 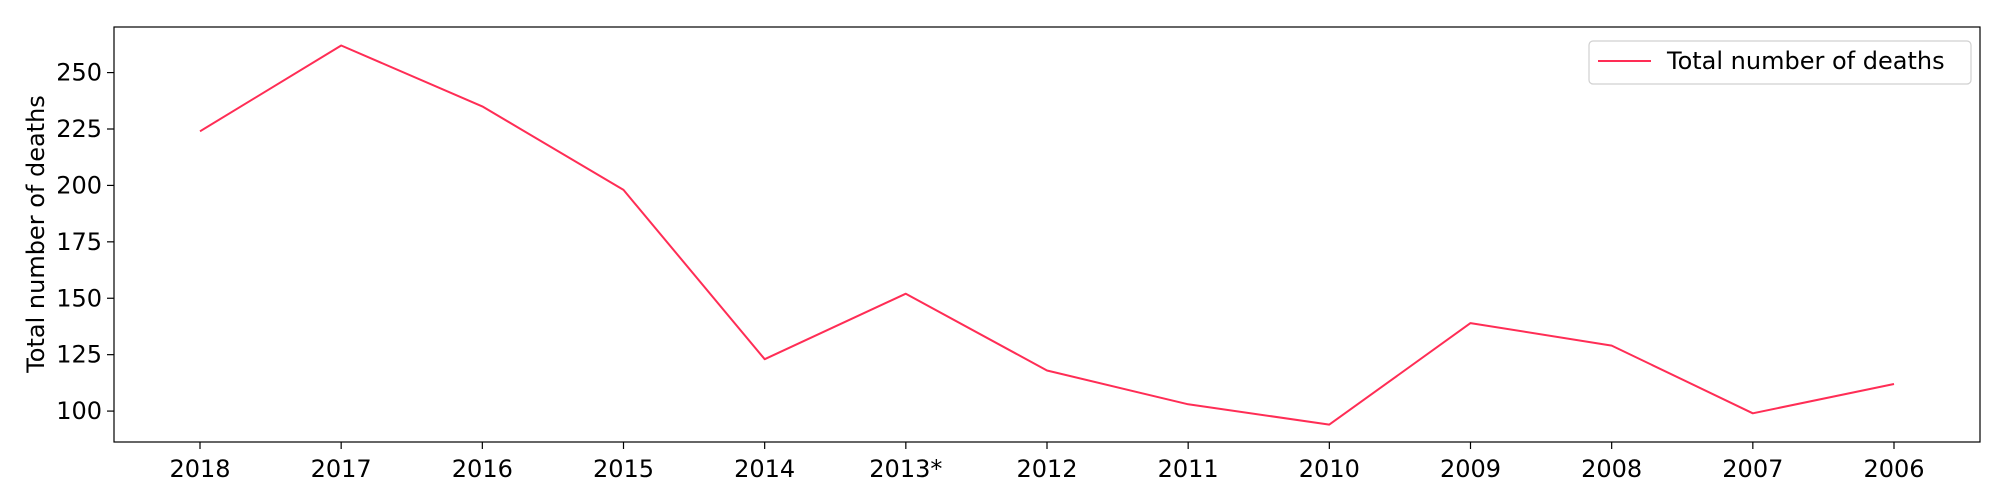 What do you see at coordinates (36, 234) in the screenshot?
I see `y-axis-label: Total number of deaths` at bounding box center [36, 234].